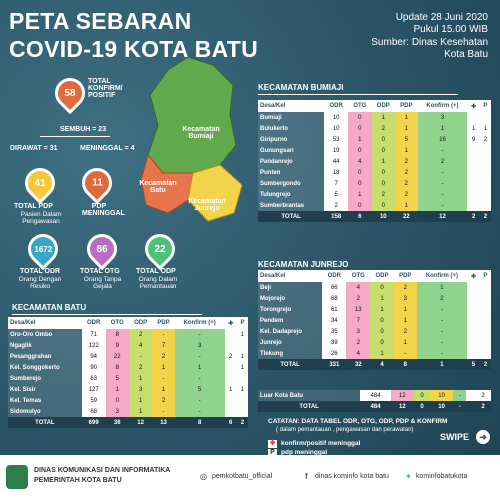  I want to click on legend-konfirm-meninggal: konfirm/positif meninggal, so click(321, 443).